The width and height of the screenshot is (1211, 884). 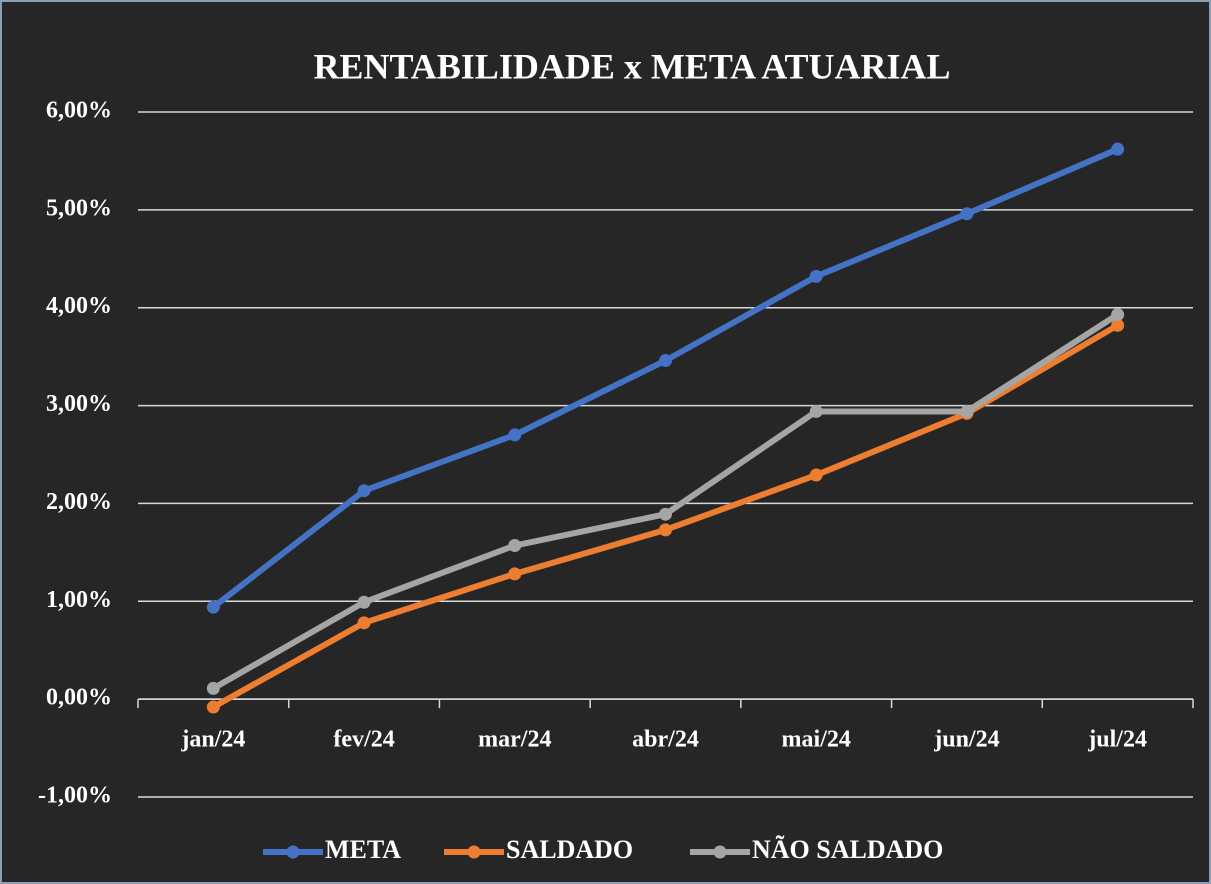 I want to click on y-tick-label: 5,00%, so click(x=79, y=208).